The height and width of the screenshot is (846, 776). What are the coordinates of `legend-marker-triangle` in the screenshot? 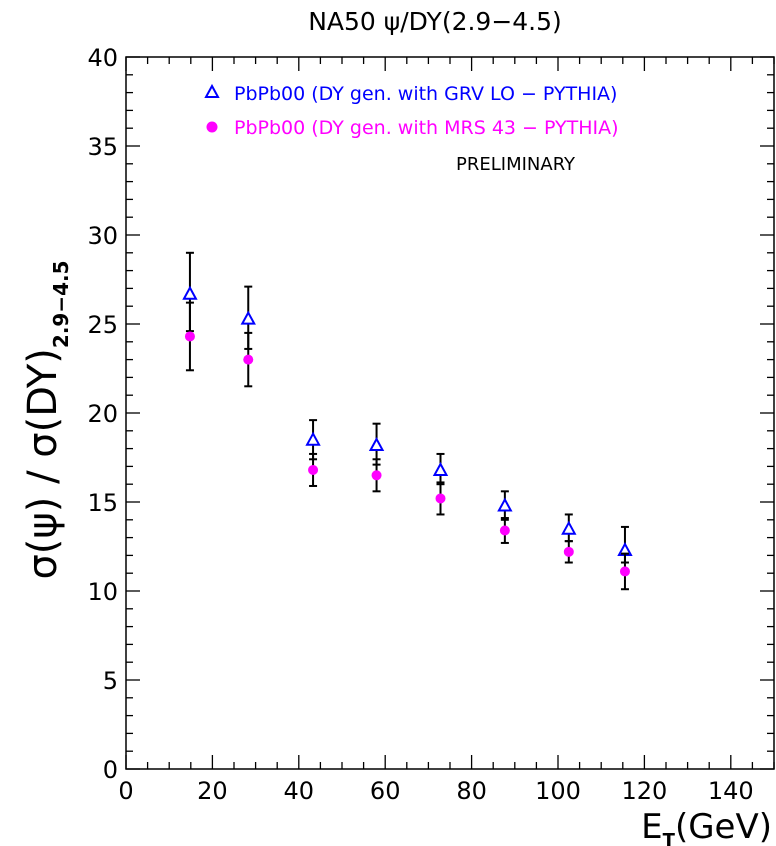 It's located at (212, 90).